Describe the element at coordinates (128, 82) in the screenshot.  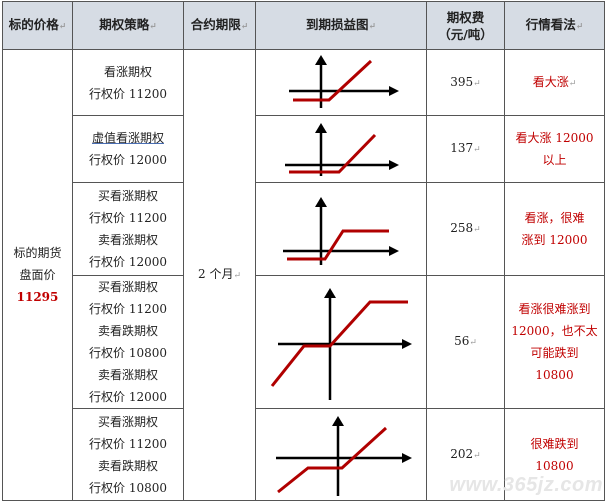
I see `strategy-cell: 看涨期权 行权价 11200` at that location.